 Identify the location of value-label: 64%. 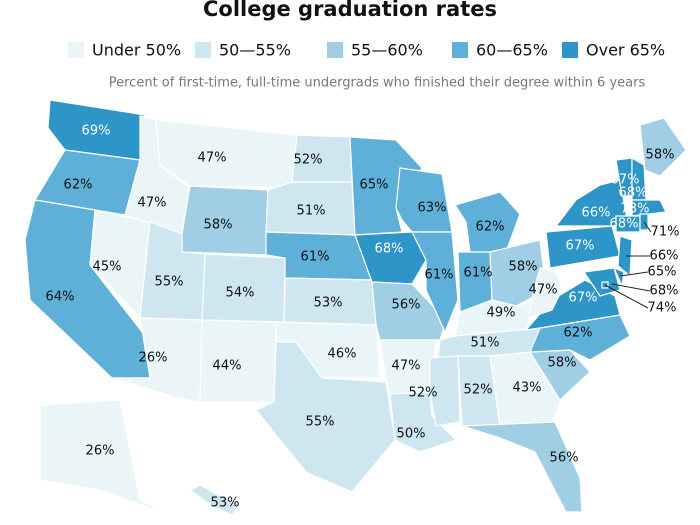
(60, 297).